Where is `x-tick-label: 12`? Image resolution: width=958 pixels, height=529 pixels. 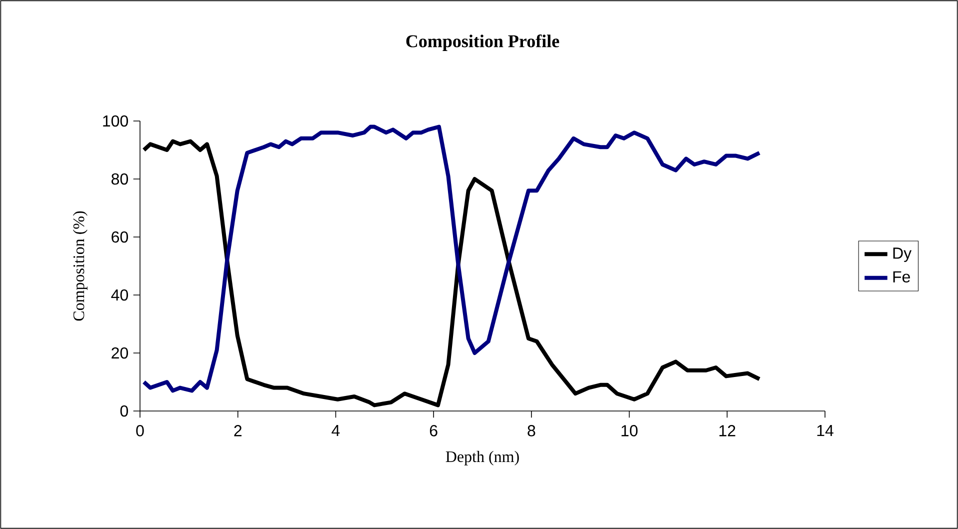
x-tick-label: 12 is located at coordinates (727, 430).